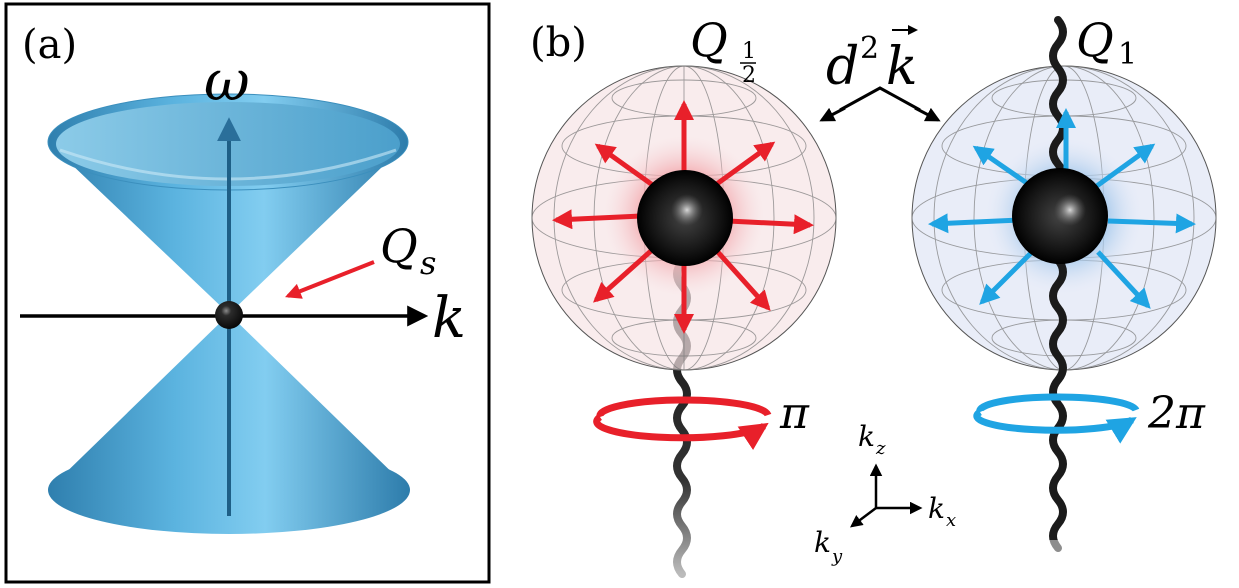  What do you see at coordinates (880, 73) in the screenshot?
I see `dk-label: d 2 k` at bounding box center [880, 73].